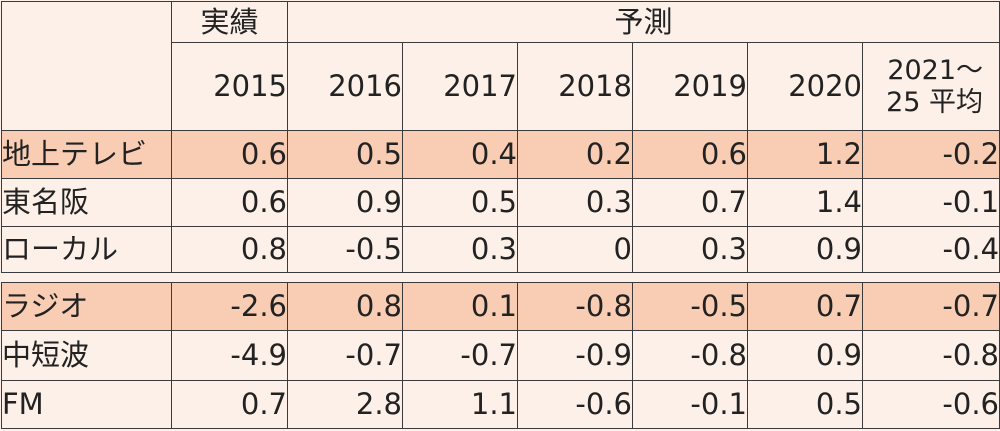  Describe the element at coordinates (345, 404) in the screenshot. I see `table-cell: 2.8` at that location.